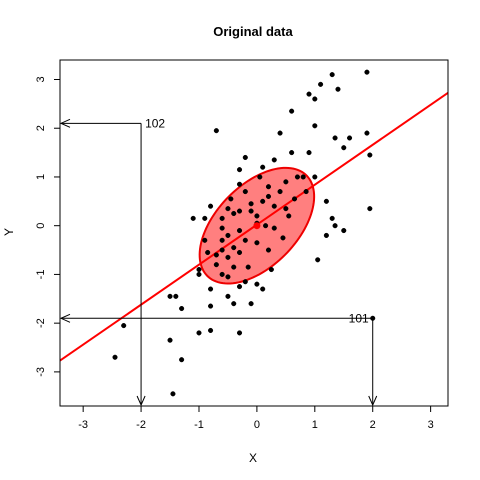 The image size is (480, 480). Describe the element at coordinates (41, 128) in the screenshot. I see `y-tick-label: 2` at that location.